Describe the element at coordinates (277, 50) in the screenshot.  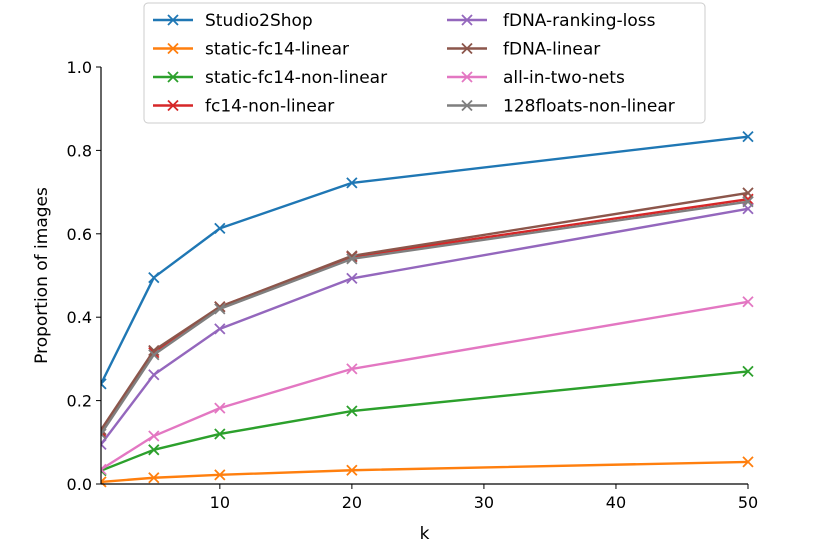
I see `legend-label: static-fc14-linear` at that location.